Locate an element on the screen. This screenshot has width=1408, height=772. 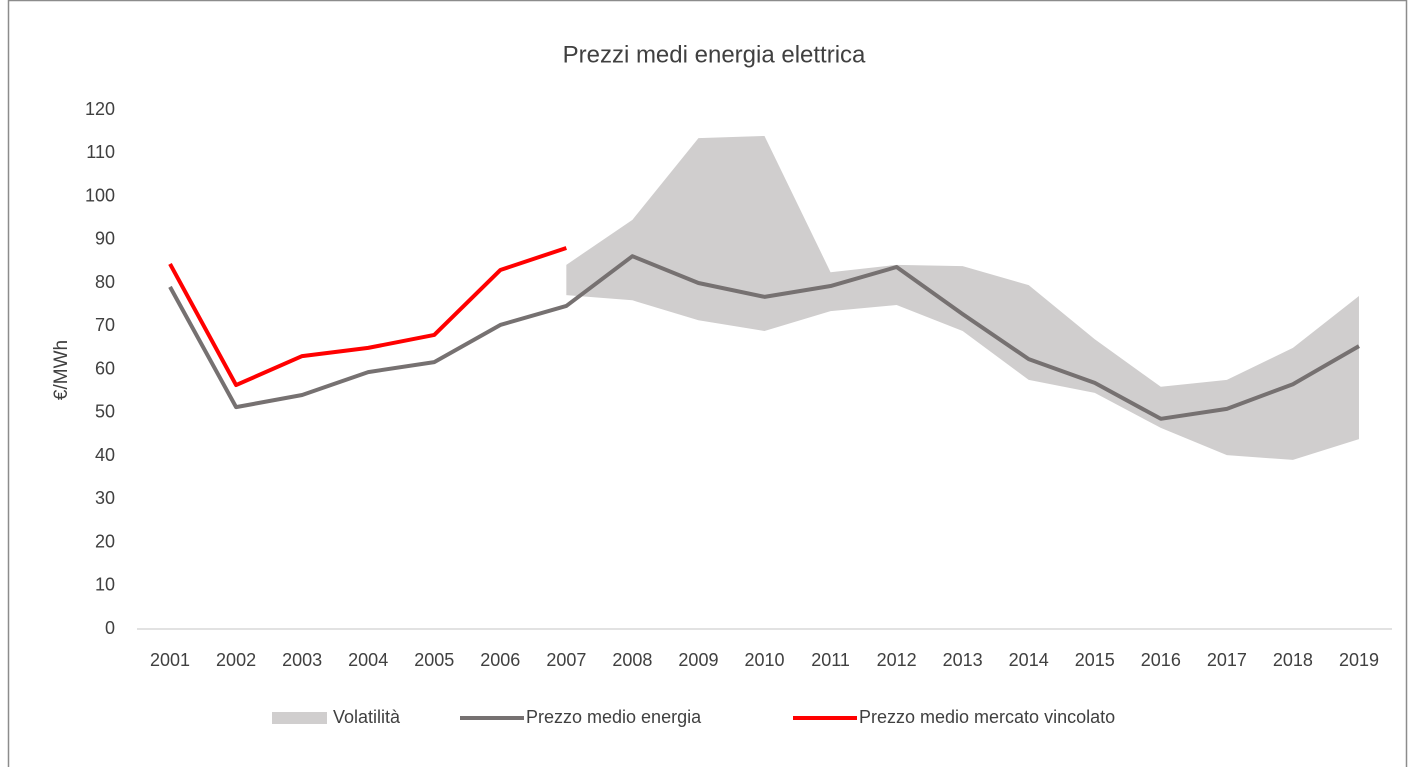
y-axis-label: €/MWh is located at coordinates (61, 370).